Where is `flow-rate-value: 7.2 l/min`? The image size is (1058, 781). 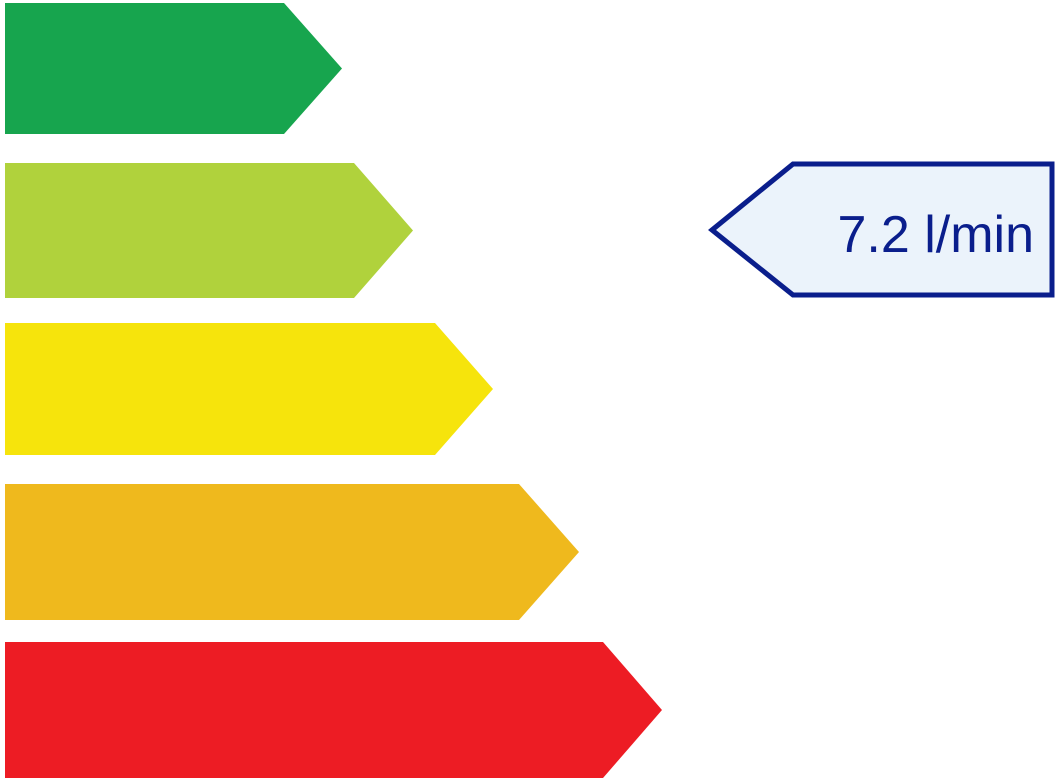
flow-rate-value: 7.2 l/min is located at coordinates (935, 235).